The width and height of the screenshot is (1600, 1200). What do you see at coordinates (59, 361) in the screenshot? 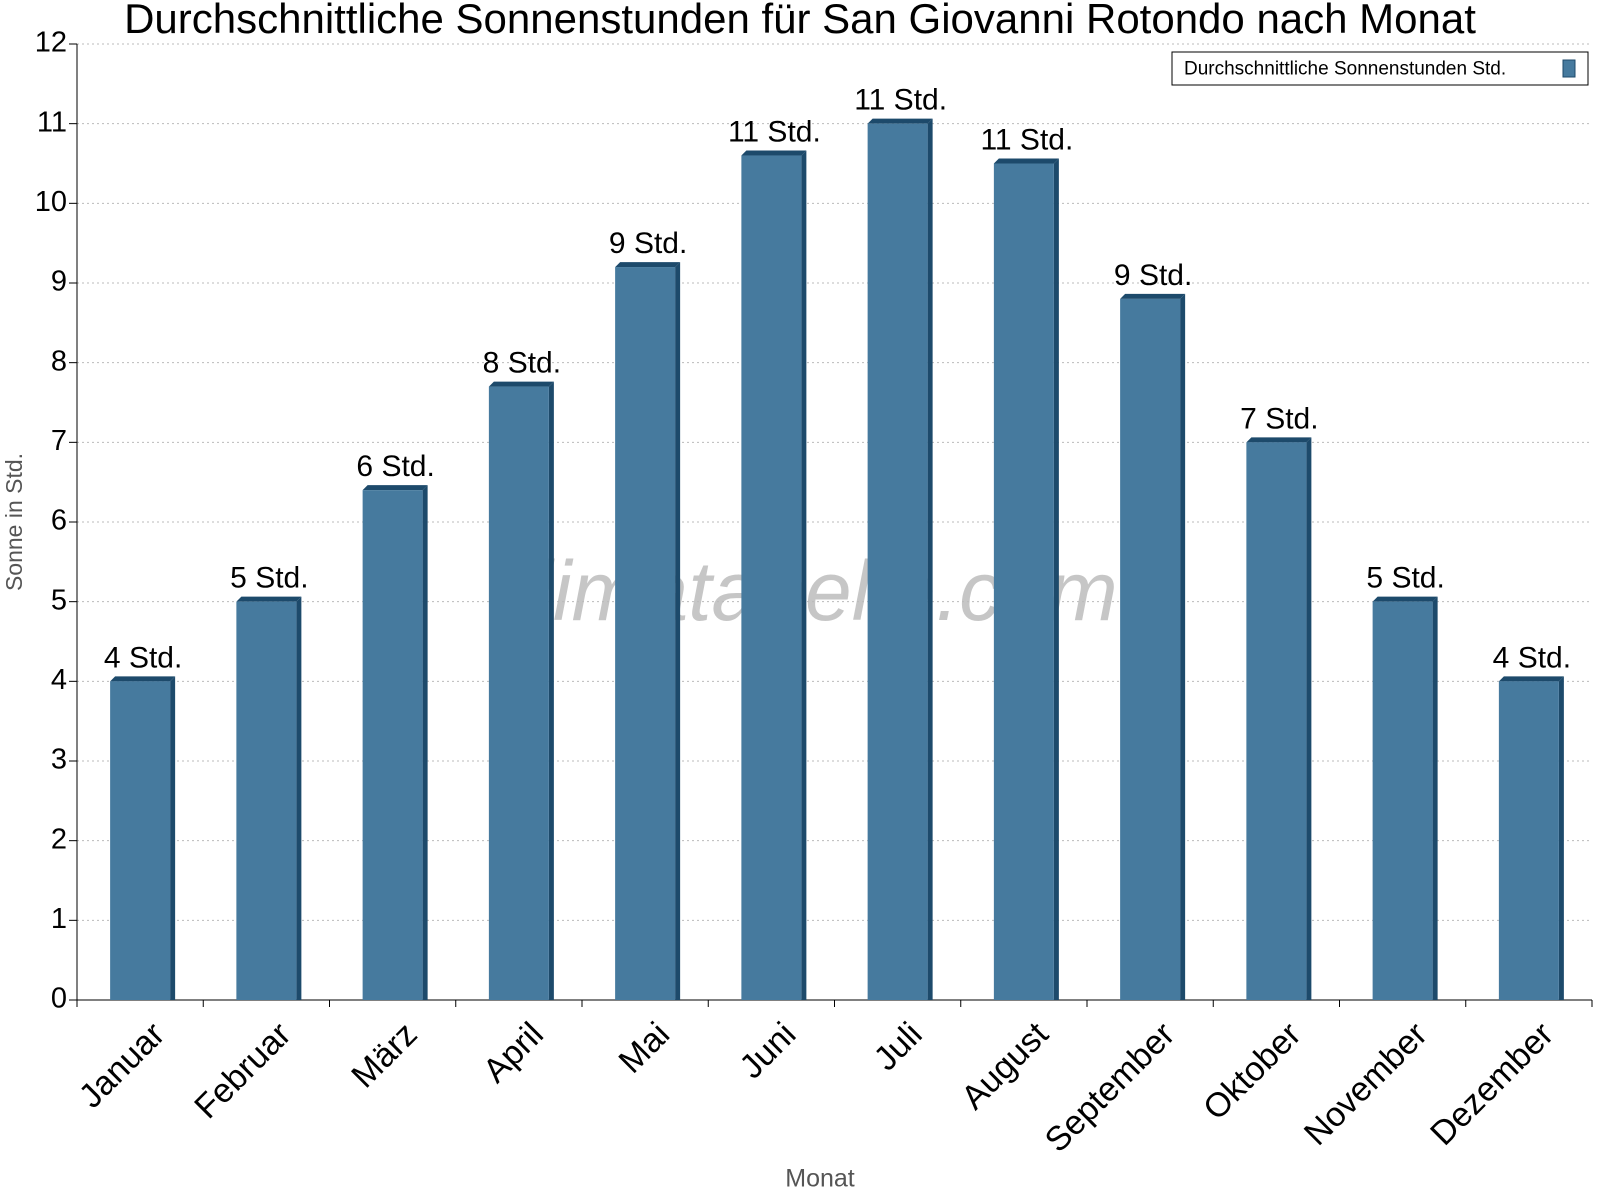
I see `y-tick-label: 8` at bounding box center [59, 361].